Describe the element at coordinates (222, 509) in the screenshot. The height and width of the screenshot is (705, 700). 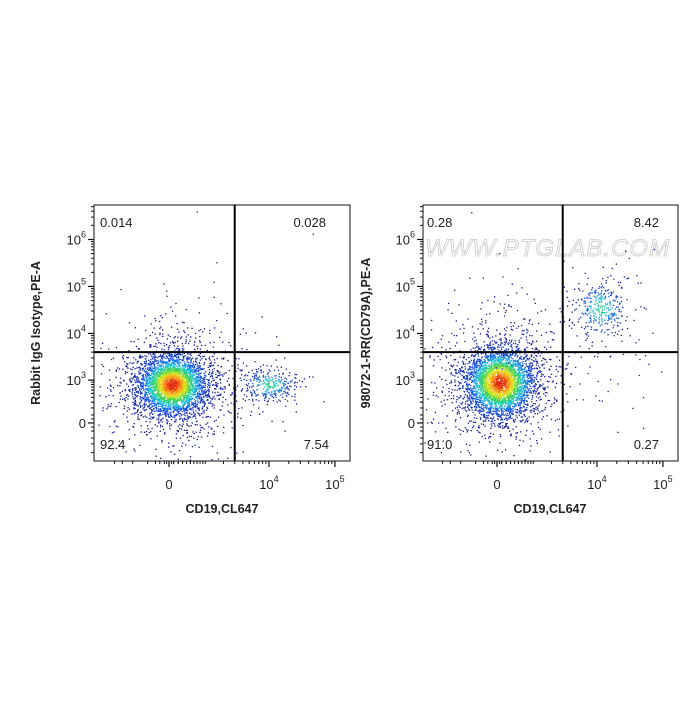
I see `x-axis-title: CD19,CL647` at that location.